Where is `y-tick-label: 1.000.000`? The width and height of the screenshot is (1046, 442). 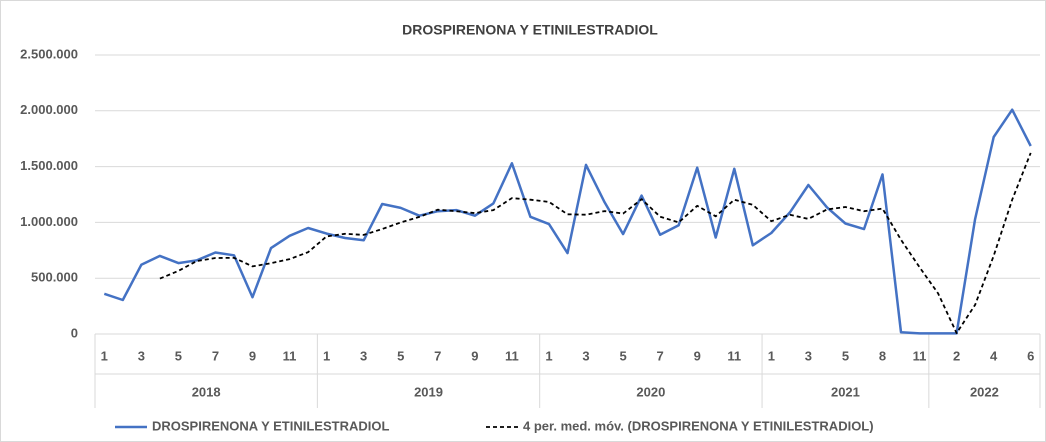
y-tick-label: 1.000.000 is located at coordinates (49, 221).